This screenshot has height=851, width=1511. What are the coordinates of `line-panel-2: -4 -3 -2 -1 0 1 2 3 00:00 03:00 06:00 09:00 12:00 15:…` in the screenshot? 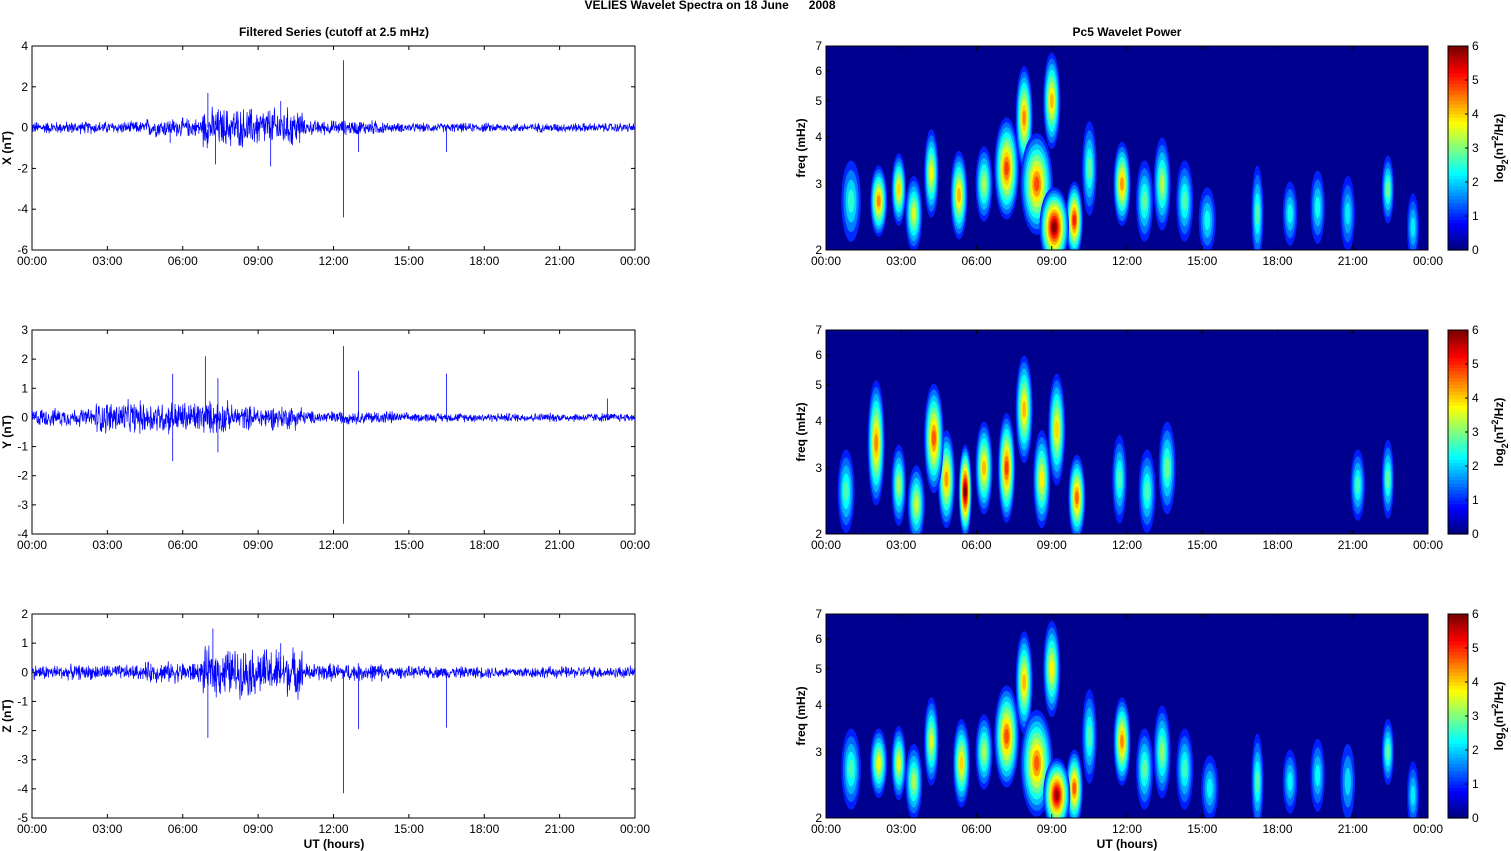 It's located at (325, 437).